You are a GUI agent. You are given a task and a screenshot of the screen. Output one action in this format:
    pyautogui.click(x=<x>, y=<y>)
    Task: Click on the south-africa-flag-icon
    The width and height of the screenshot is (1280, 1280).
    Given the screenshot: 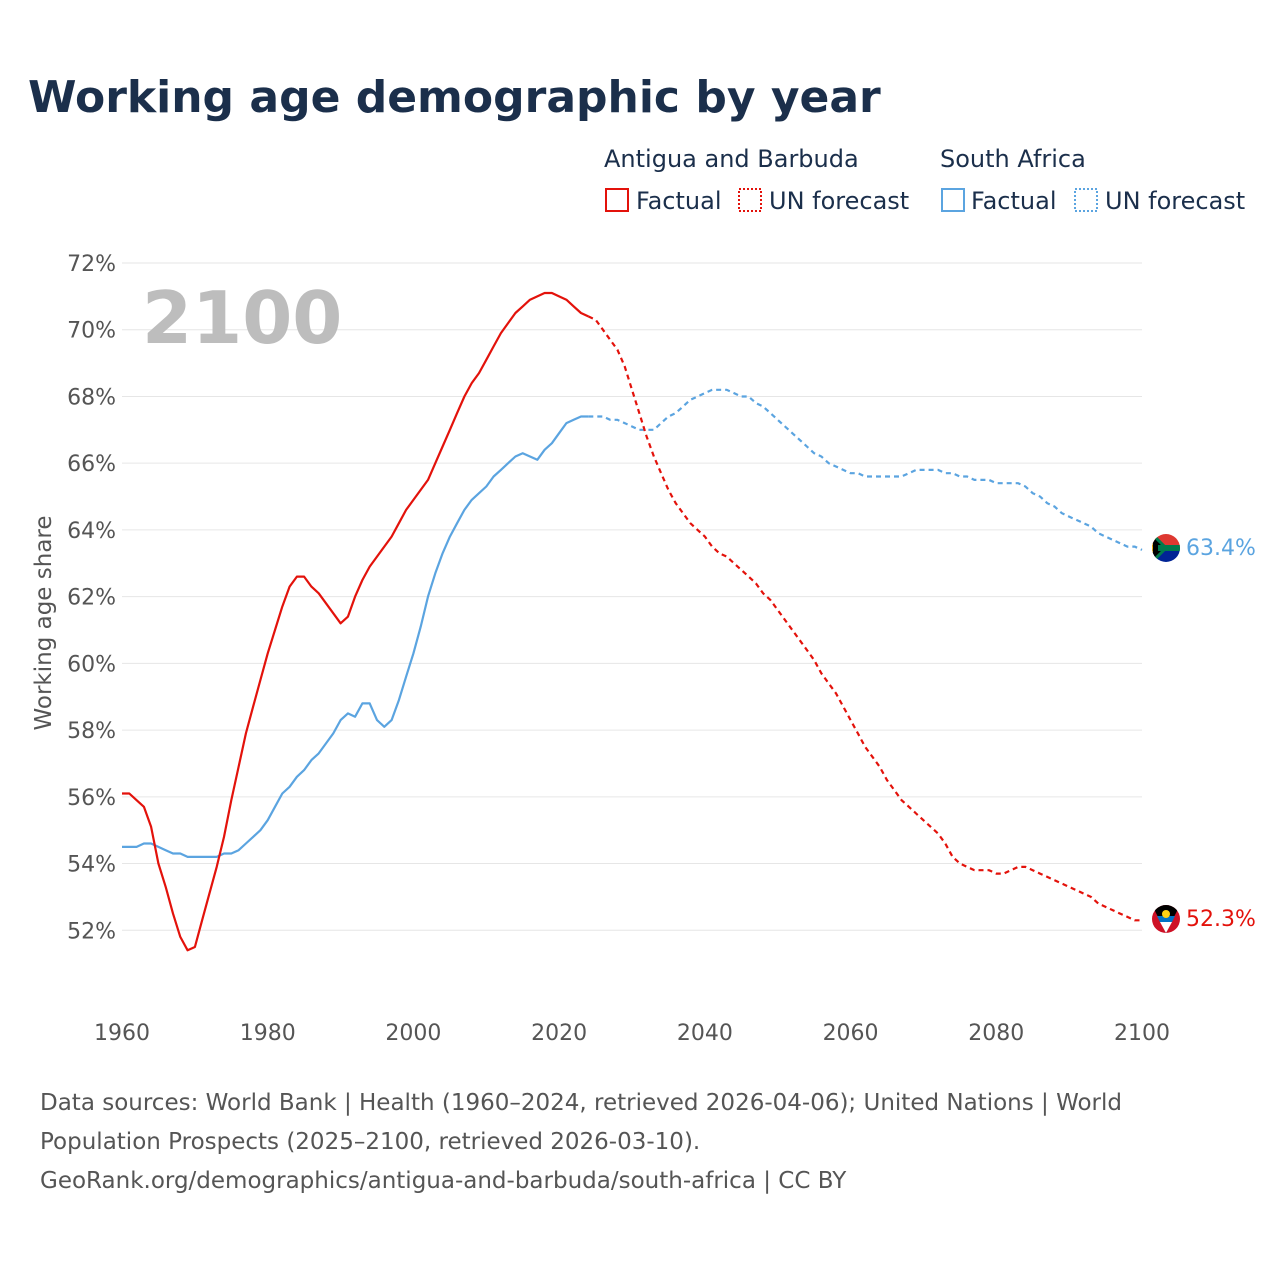 What is the action you would take?
    pyautogui.click(x=1166, y=548)
    